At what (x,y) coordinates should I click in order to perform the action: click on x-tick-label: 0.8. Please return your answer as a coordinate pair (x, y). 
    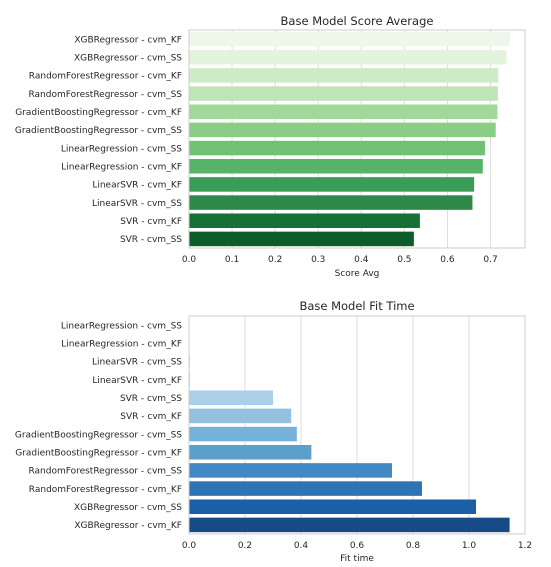
    Looking at the image, I should click on (413, 546).